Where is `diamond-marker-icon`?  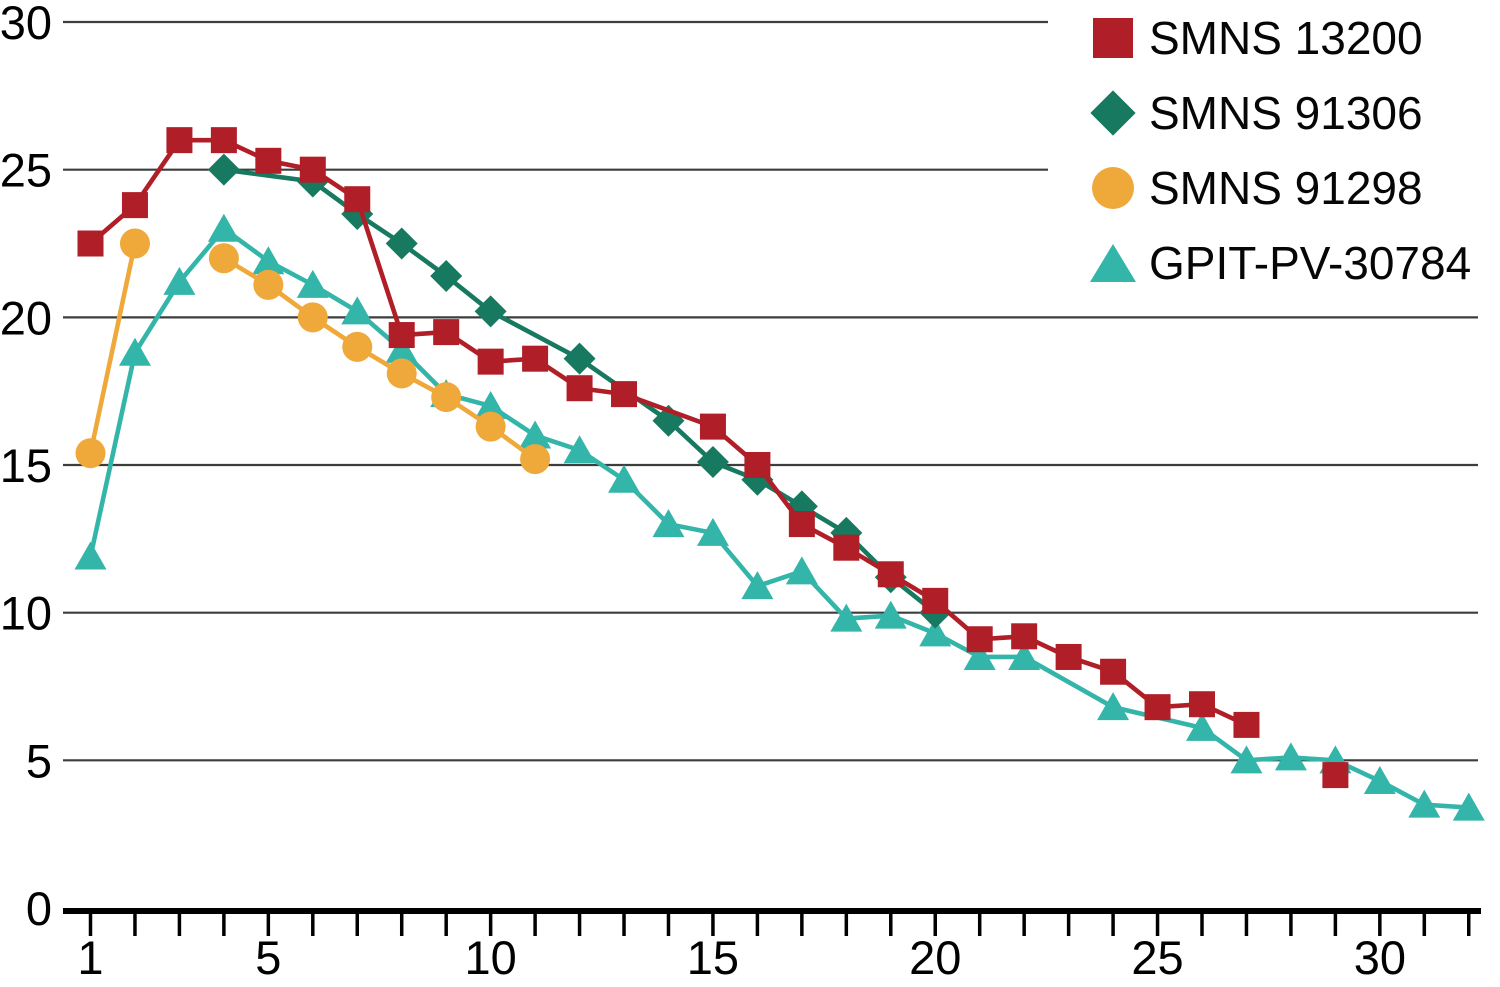 diamond-marker-icon is located at coordinates (1113, 113).